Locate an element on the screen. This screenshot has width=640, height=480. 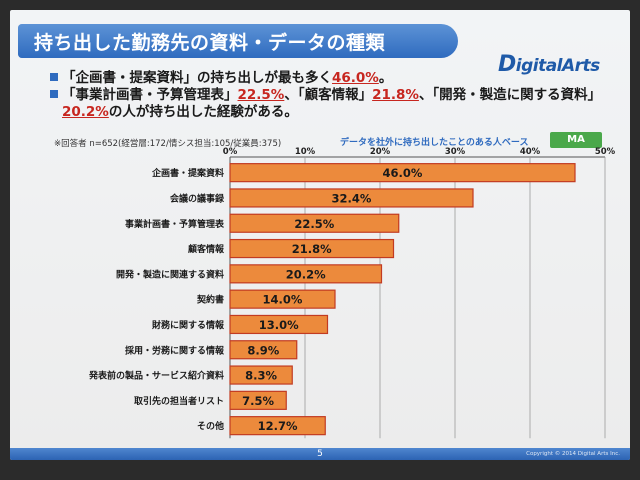
category-label: 顧客情報 is located at coordinates (206, 249).